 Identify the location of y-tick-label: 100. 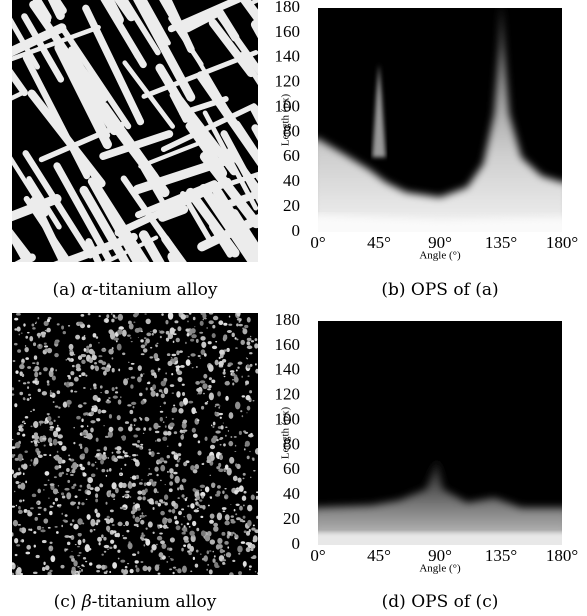
(288, 105).